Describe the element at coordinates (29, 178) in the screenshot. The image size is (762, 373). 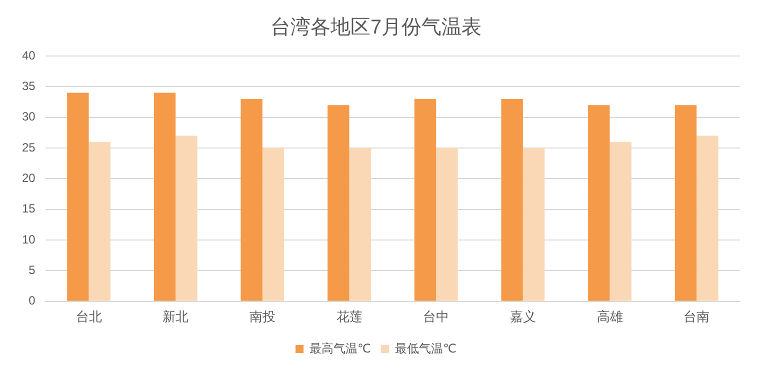
I see `y-tick-label: 20` at that location.